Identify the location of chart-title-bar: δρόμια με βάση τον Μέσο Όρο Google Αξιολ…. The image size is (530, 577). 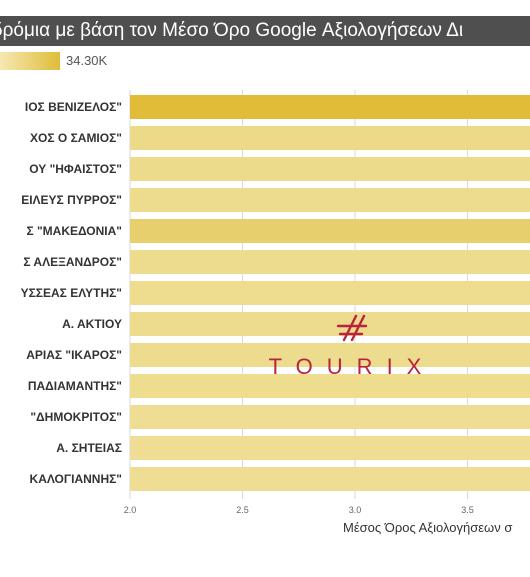
(265, 31).